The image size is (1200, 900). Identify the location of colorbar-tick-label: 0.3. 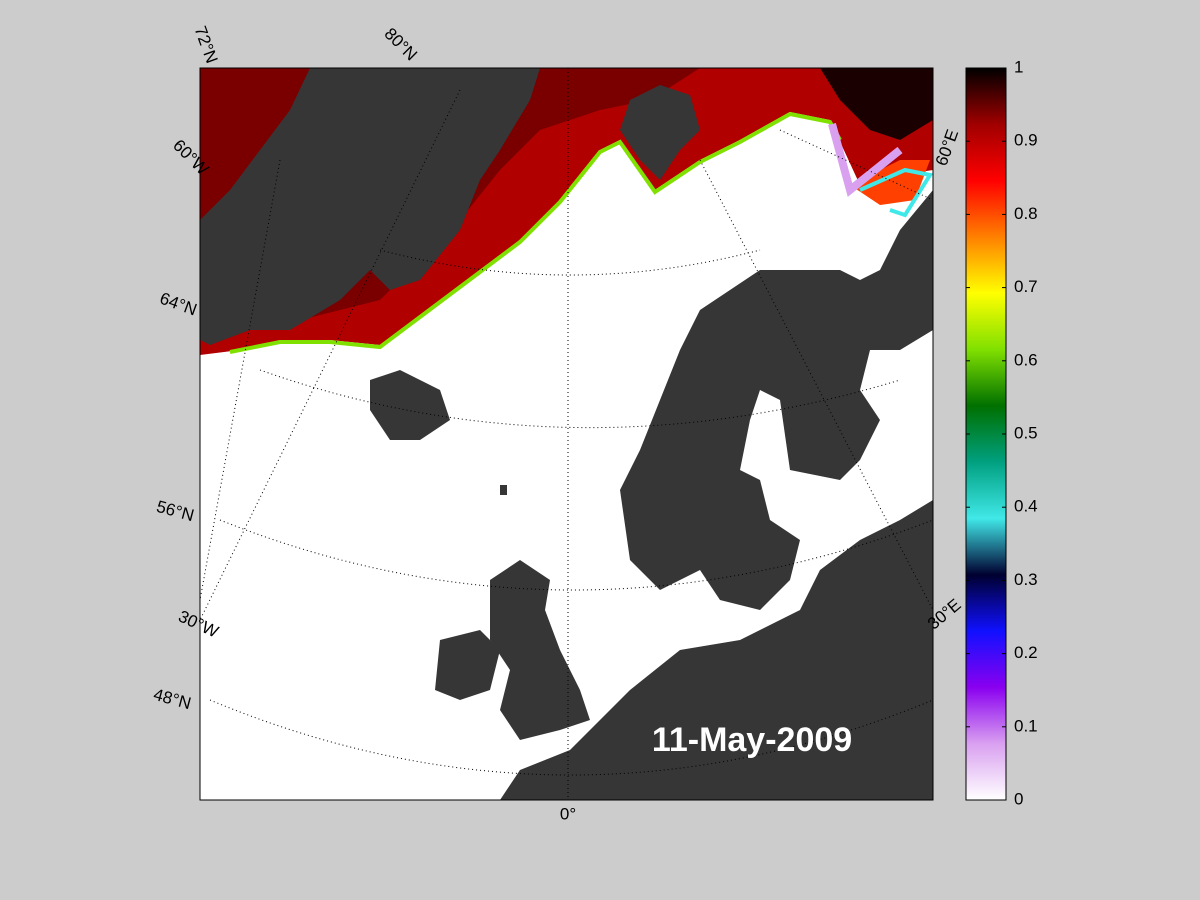
(1026, 579).